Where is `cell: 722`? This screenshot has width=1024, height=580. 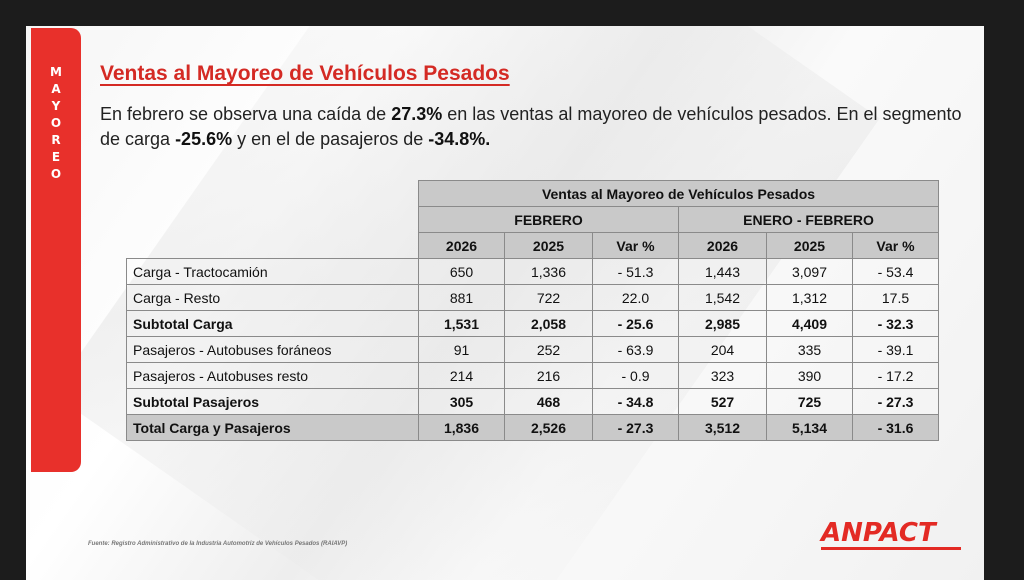
cell: 722 is located at coordinates (548, 297).